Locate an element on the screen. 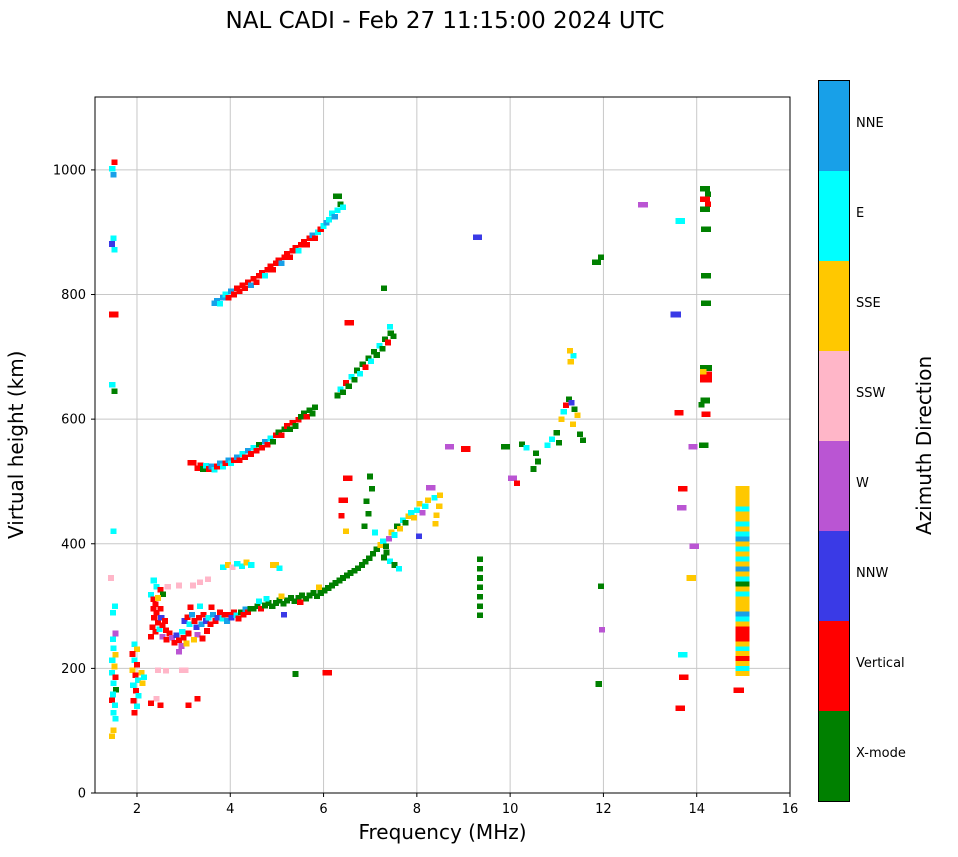  colorbar-segment-x-mode is located at coordinates (834, 756).